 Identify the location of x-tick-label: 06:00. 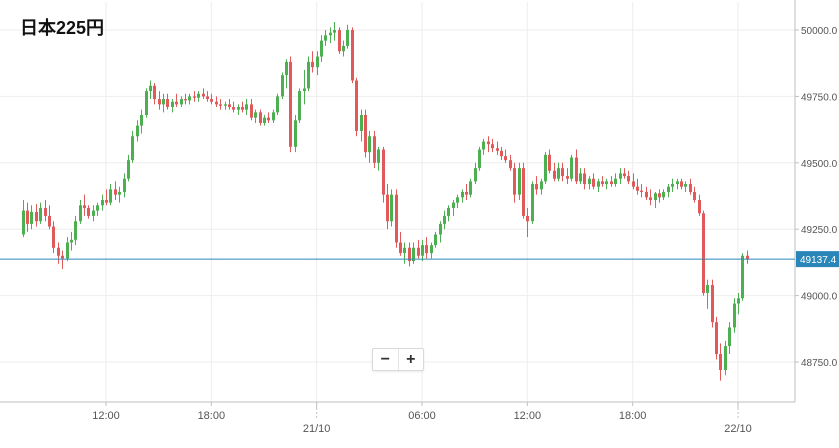
(422, 416).